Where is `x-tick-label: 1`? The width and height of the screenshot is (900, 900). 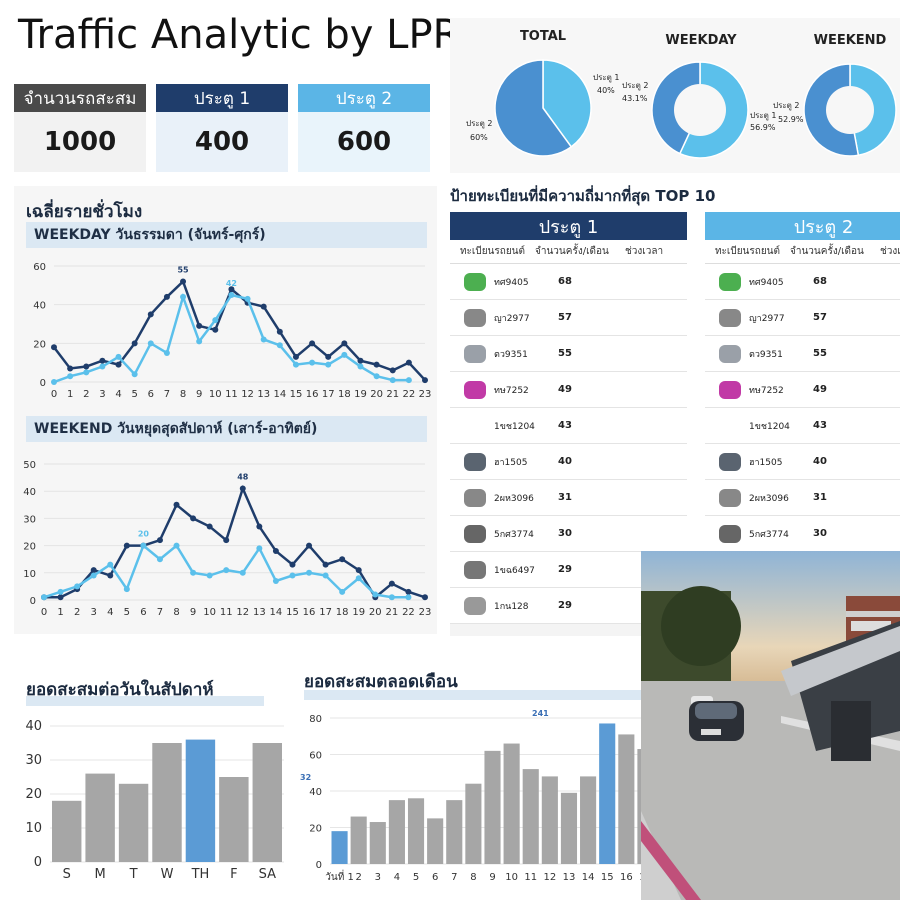 x-tick-label: 1 is located at coordinates (60, 612).